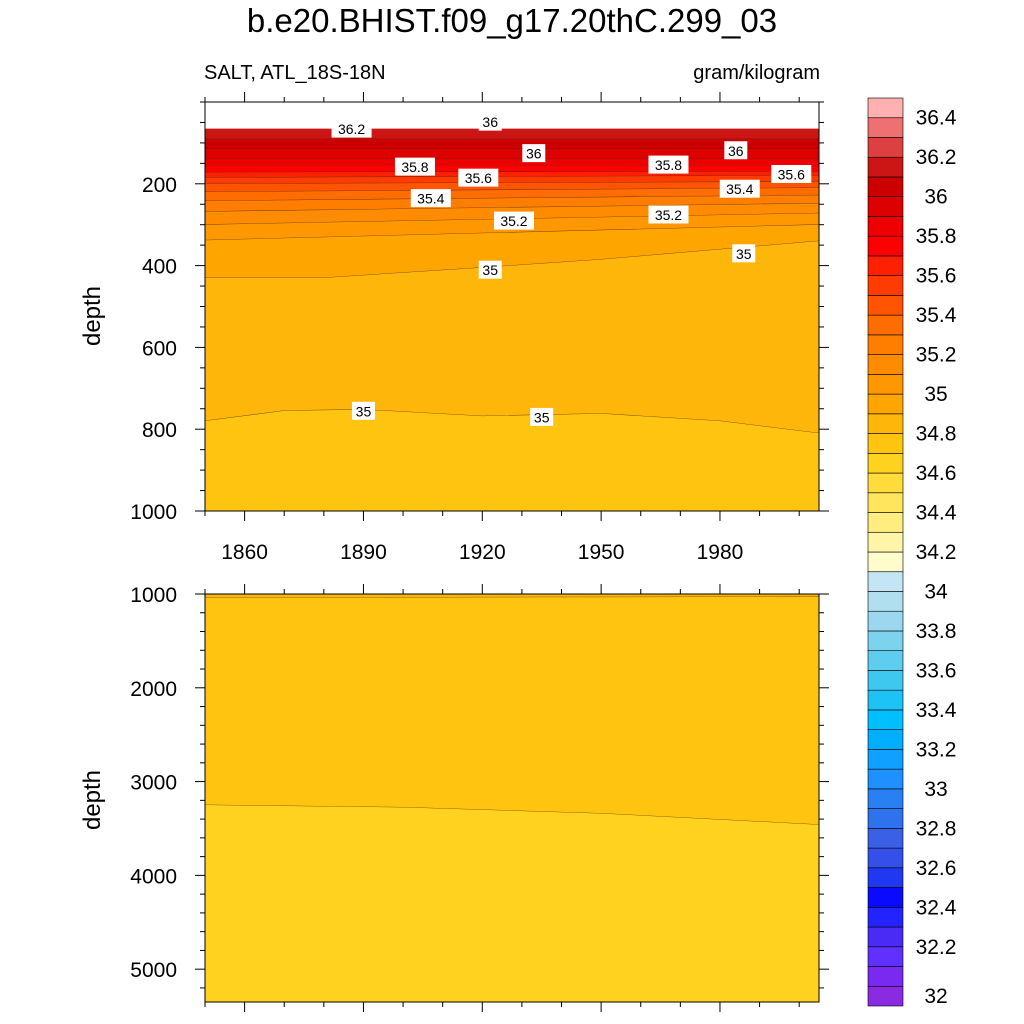 This screenshot has height=1024, width=1024. Describe the element at coordinates (936, 157) in the screenshot. I see `colorbar-tick-label: 36.2` at that location.